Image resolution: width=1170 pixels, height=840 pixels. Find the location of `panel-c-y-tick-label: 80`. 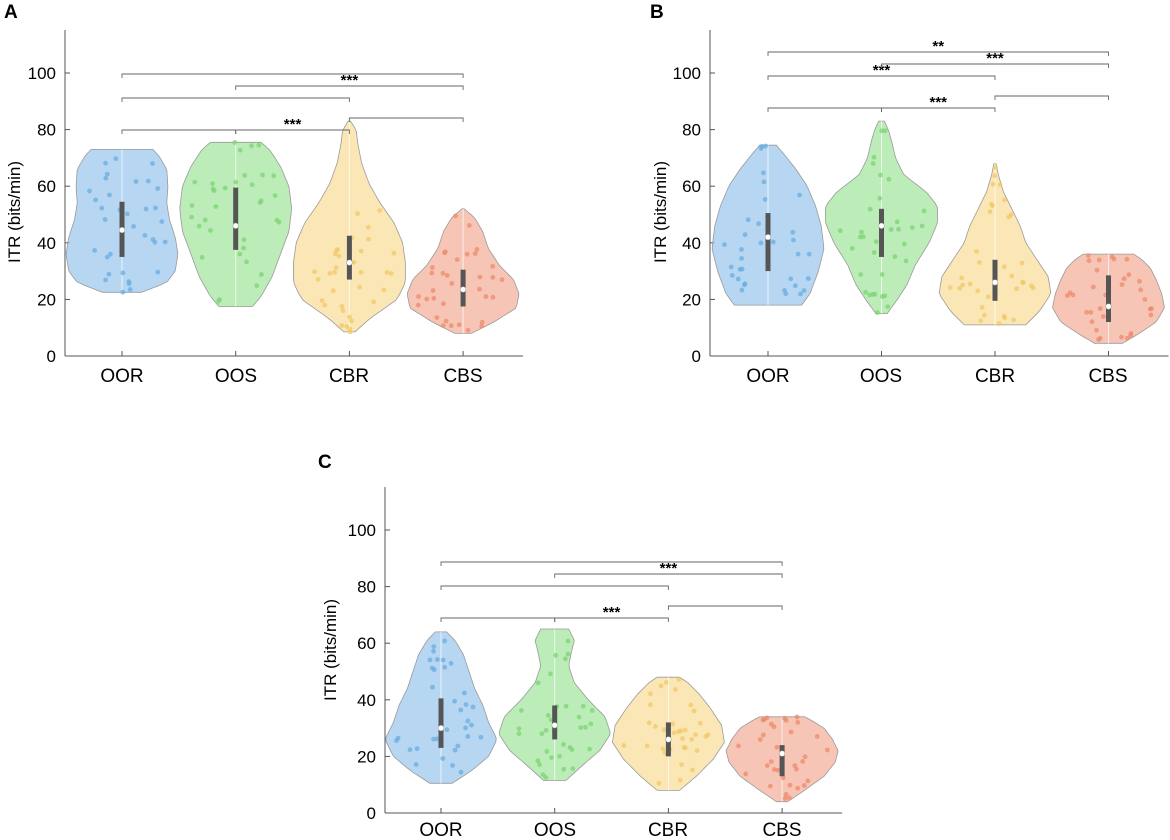

panel-c-y-tick-label: 80 is located at coordinates (366, 587).